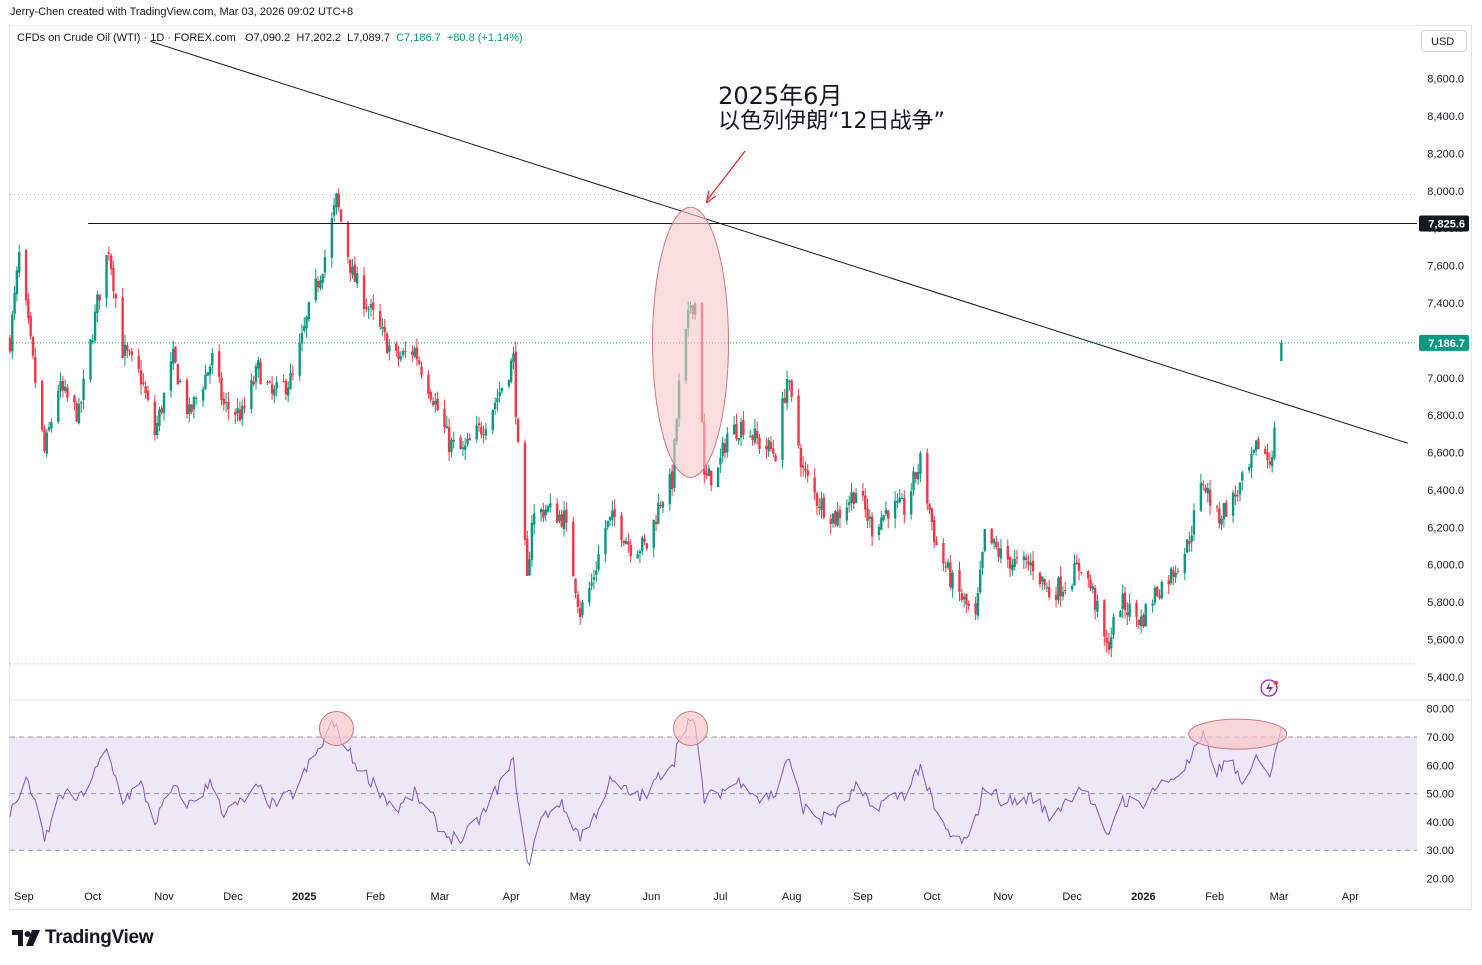 This screenshot has width=1482, height=965. Describe the element at coordinates (1238, 734) in the screenshot. I see `rsi-highlight-feb` at that location.